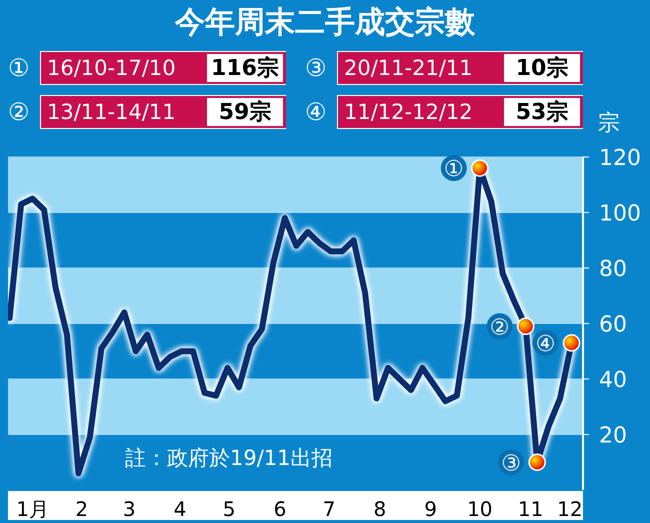 The height and width of the screenshot is (523, 650). I want to click on y-tick-label: 40, so click(613, 380).